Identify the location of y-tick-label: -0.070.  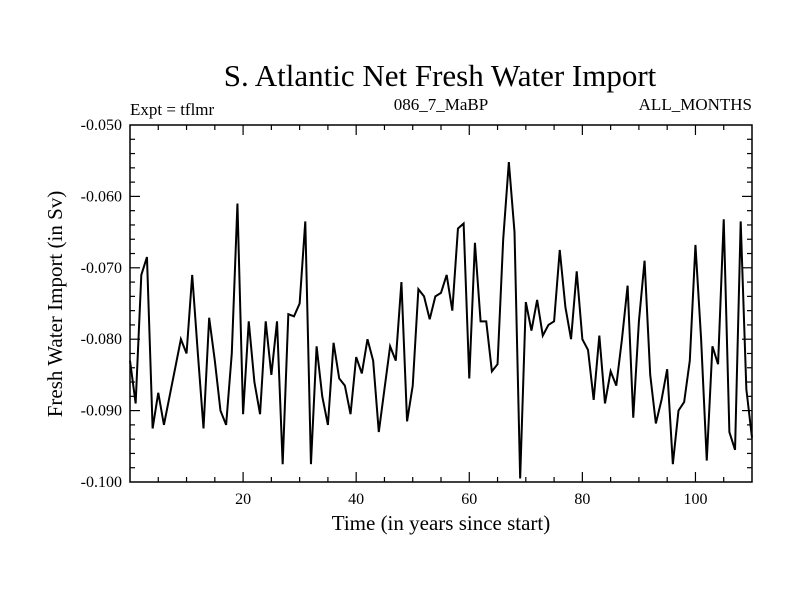
(101, 268).